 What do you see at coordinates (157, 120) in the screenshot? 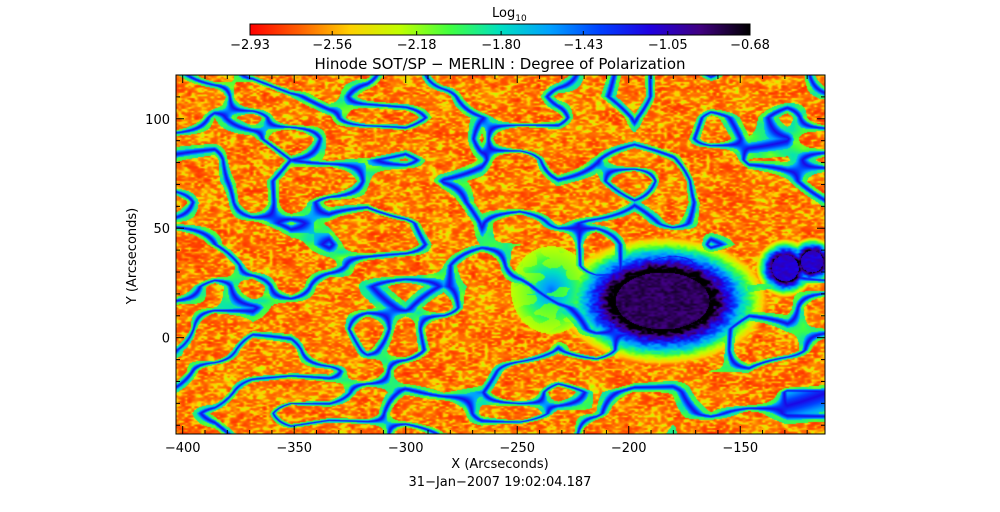
I see `y-tick-label: 100` at bounding box center [157, 120].